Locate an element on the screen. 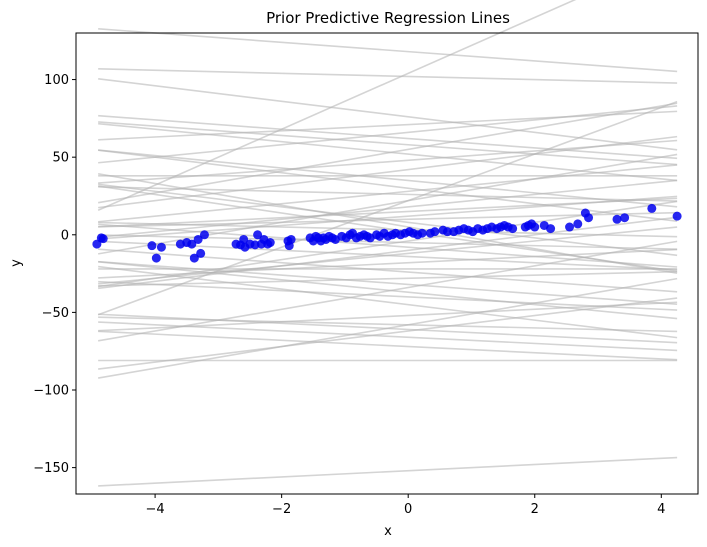  chart-title: Prior Predictive Regression Lines is located at coordinates (388, 18).